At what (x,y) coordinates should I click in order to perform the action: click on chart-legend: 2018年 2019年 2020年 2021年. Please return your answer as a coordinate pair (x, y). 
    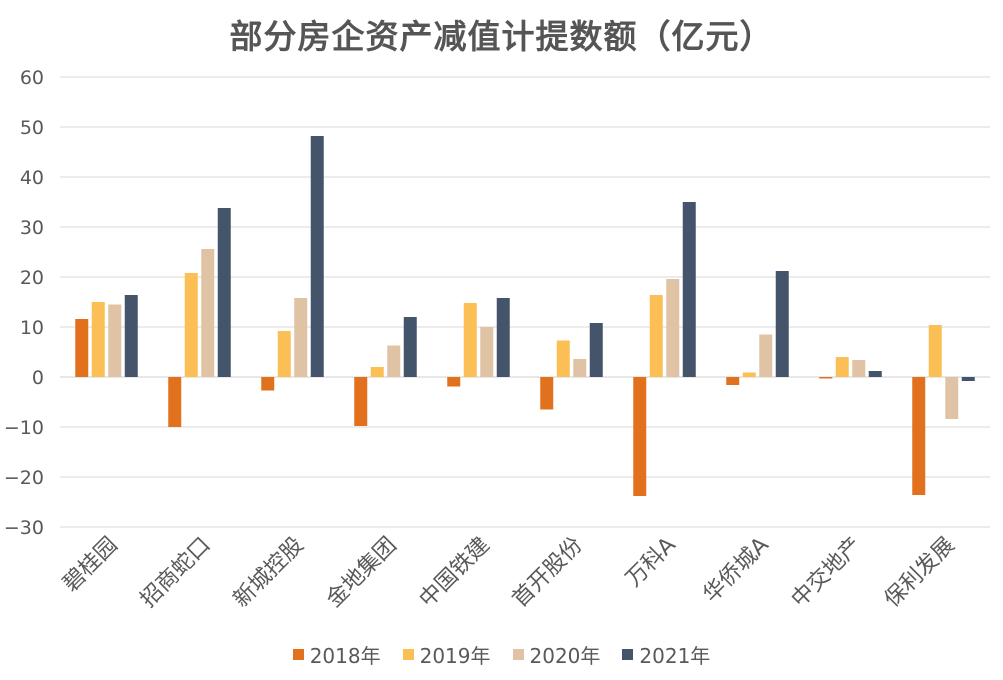
    Looking at the image, I should click on (501, 654).